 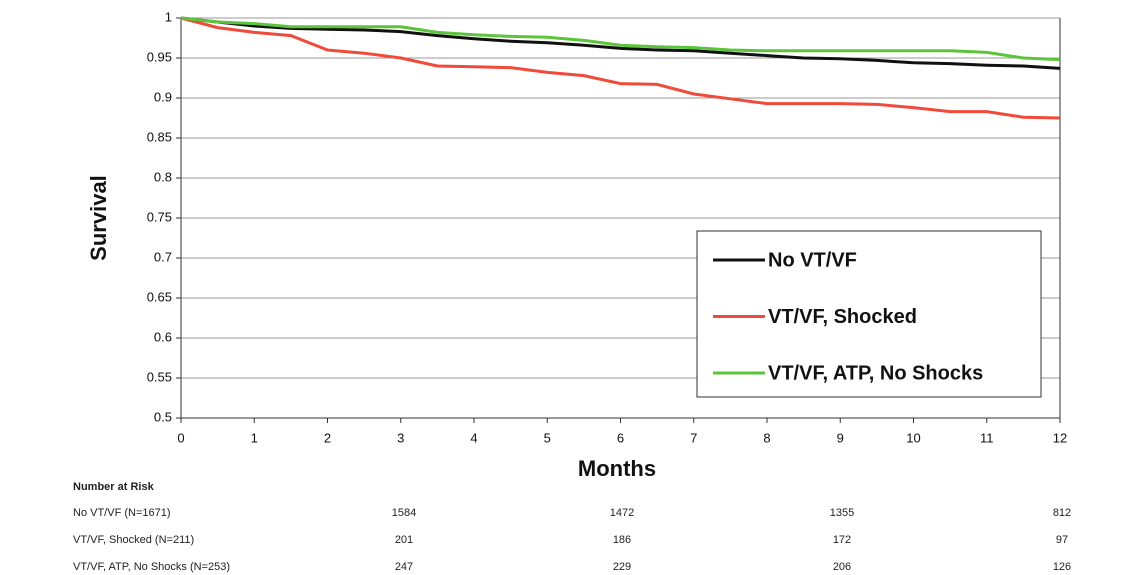 I want to click on risk-value: 201, so click(x=404, y=540).